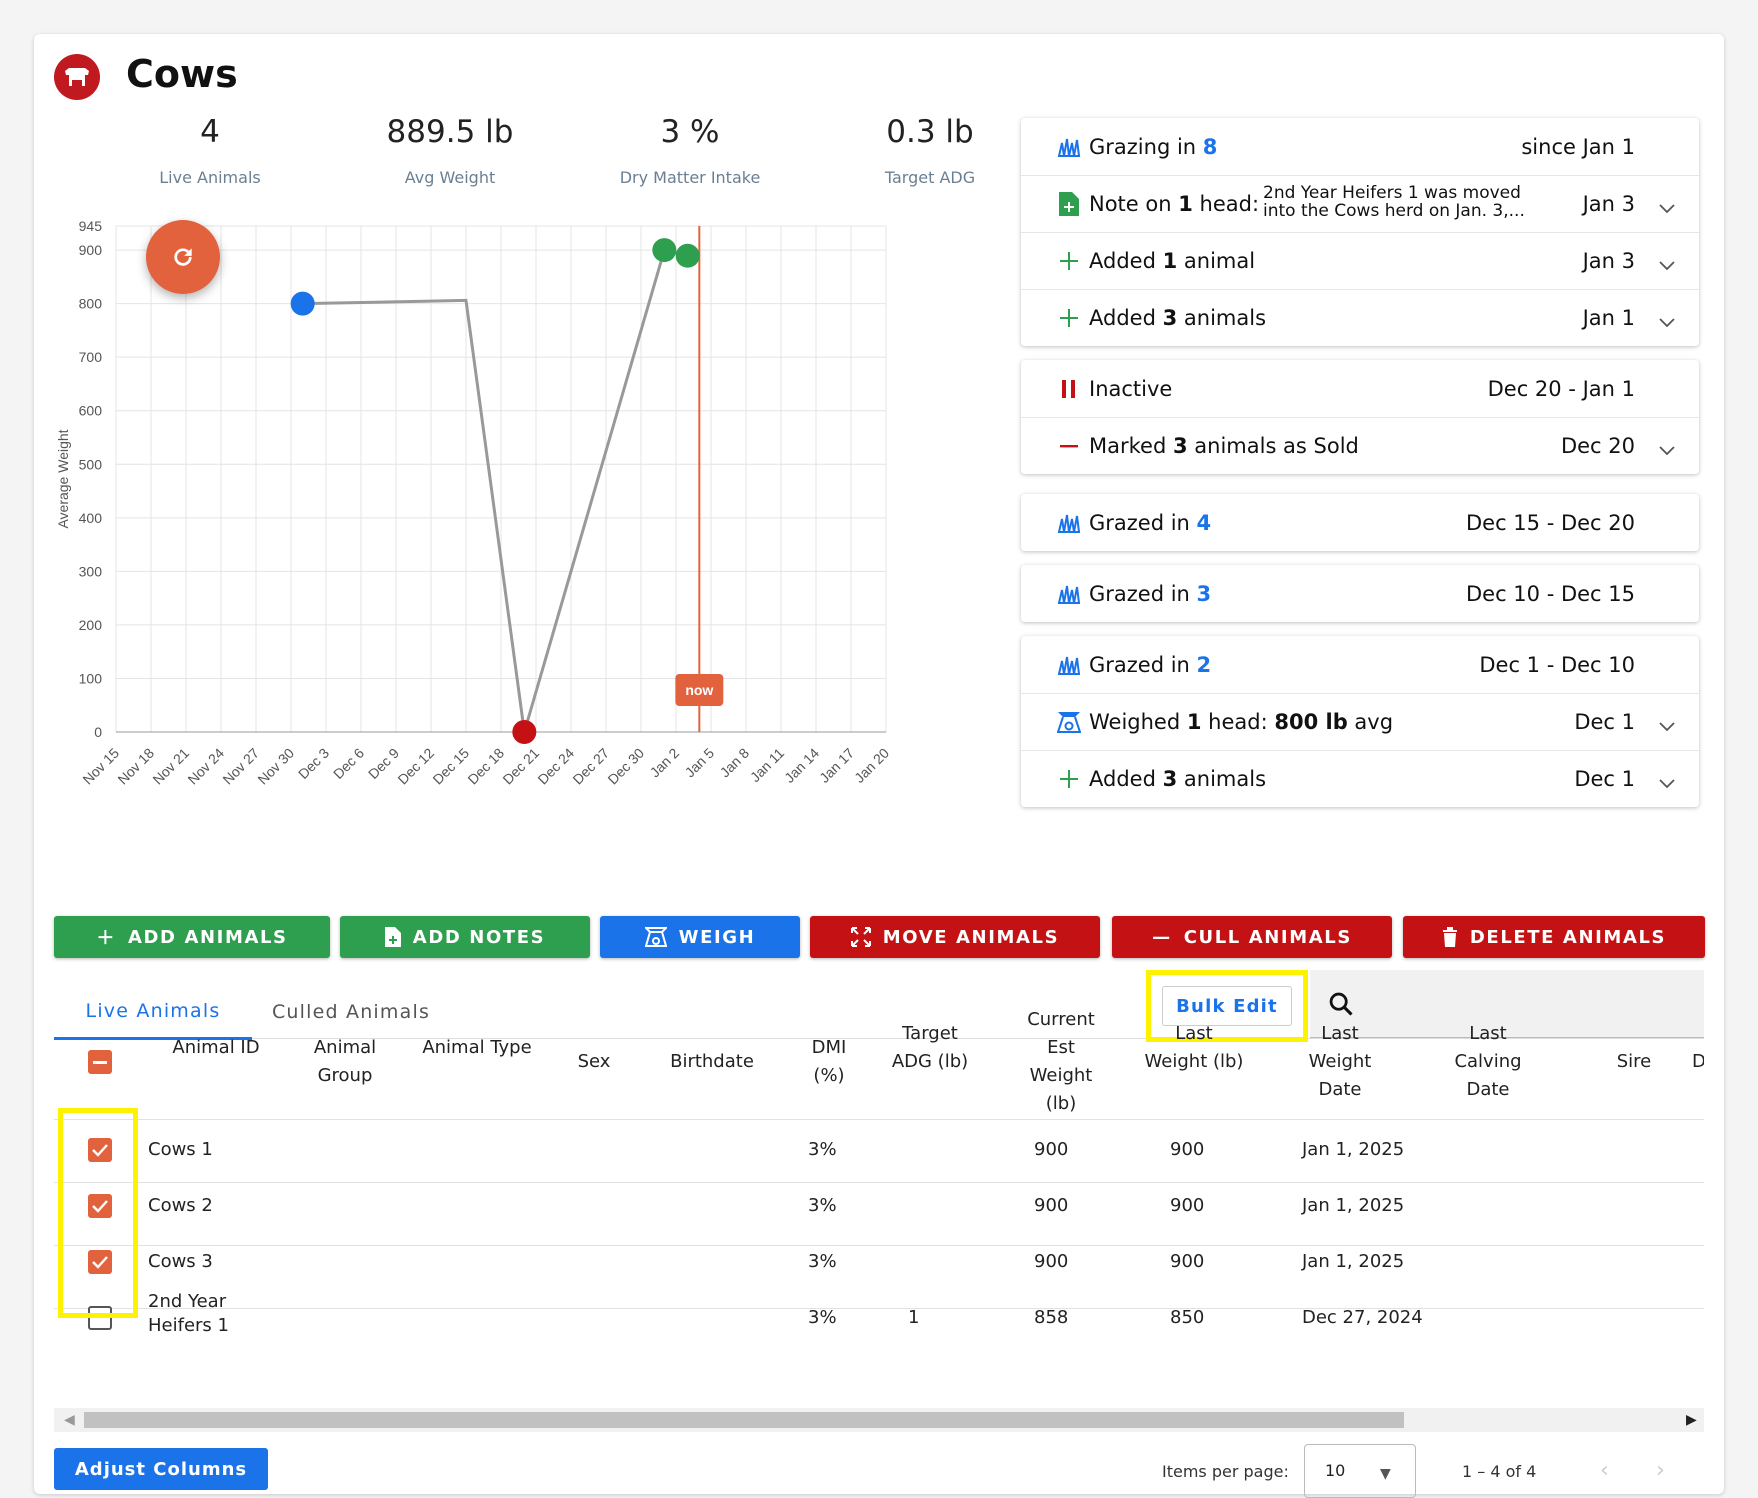  Describe the element at coordinates (1499, 1471) in the screenshot. I see `pagination-range: 1 – 4 of 4` at that location.